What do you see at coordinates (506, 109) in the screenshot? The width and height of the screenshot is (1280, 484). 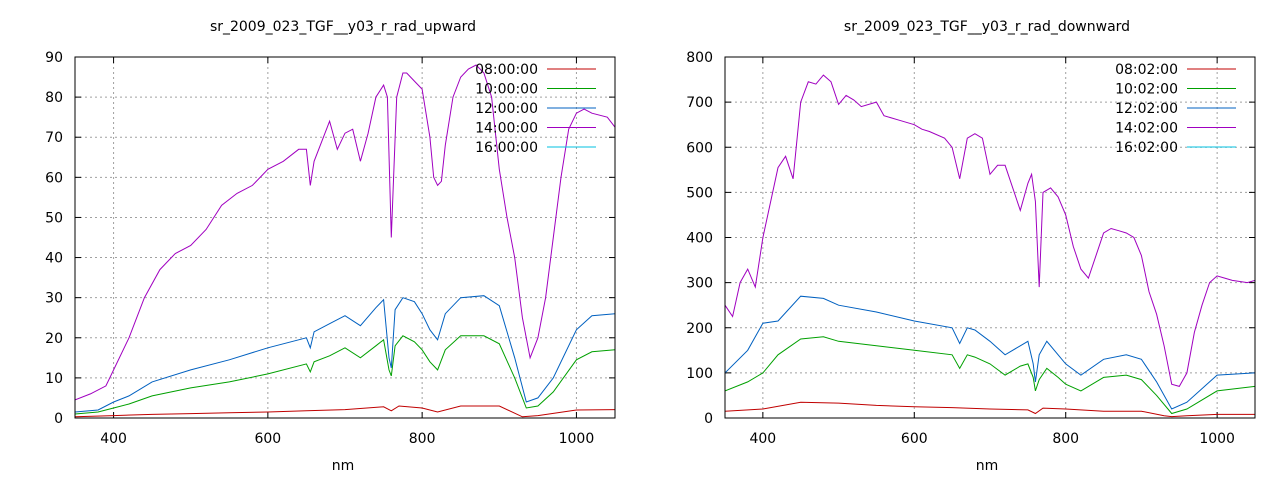 I see `legend-label: 12:00:00` at bounding box center [506, 109].